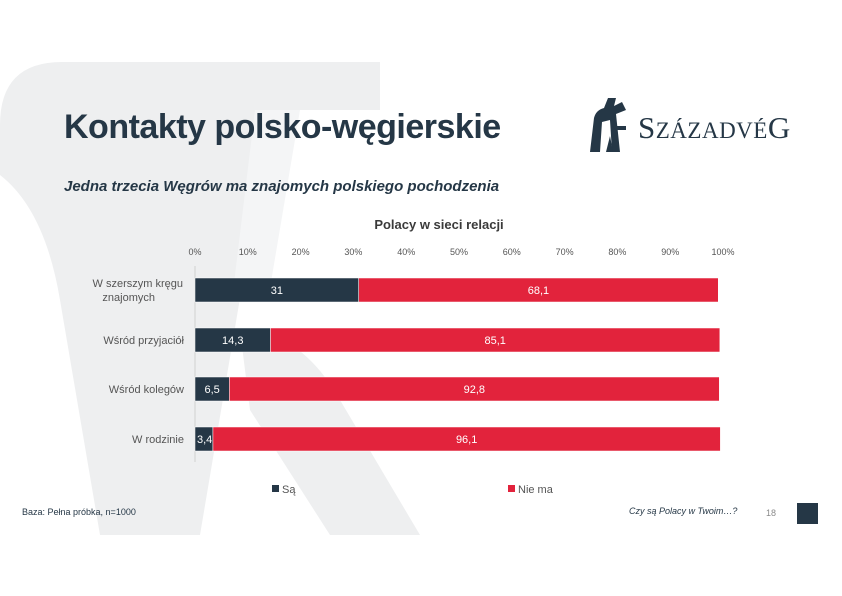  Describe the element at coordinates (670, 252) in the screenshot. I see `x-tick-label: 90%` at that location.